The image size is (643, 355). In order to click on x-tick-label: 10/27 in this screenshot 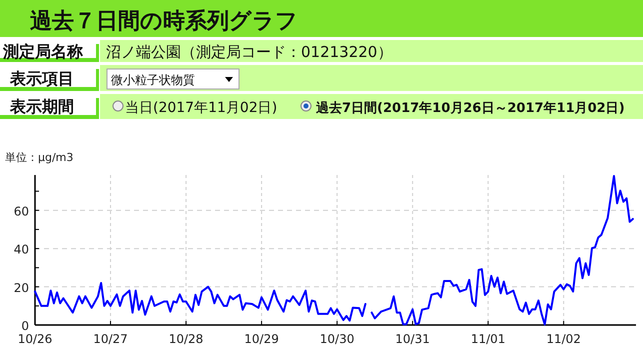, I will do `click(110, 339)`.